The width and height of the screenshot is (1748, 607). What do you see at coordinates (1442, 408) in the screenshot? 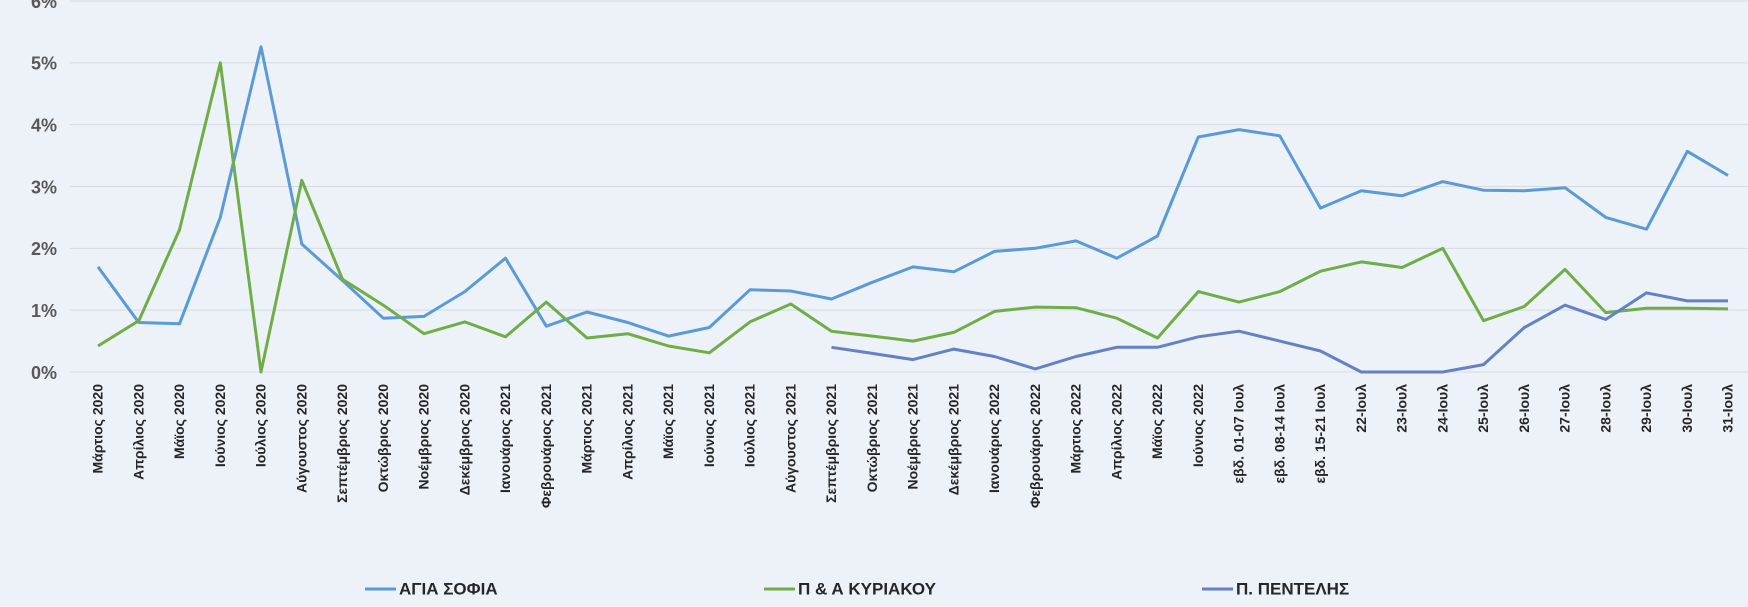
I see `x-tick-label: 24-Ιουλ` at bounding box center [1442, 408].